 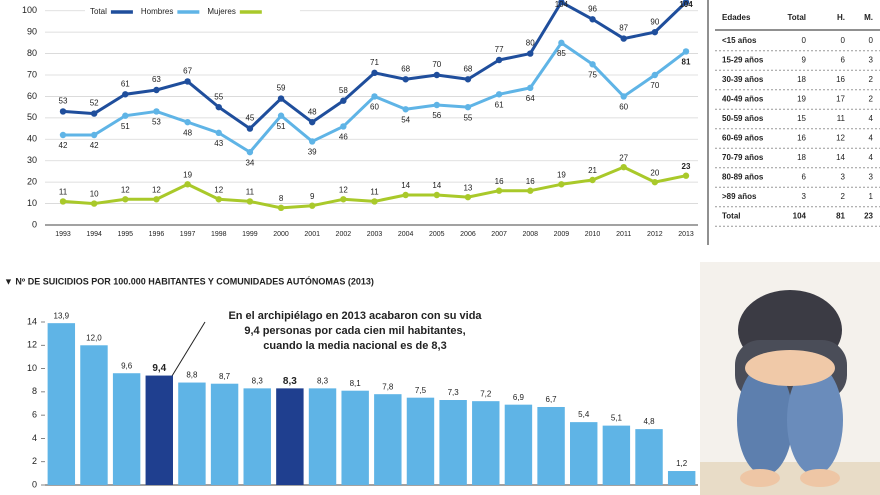 What do you see at coordinates (686, 62) in the screenshot?
I see `data-label: 81` at bounding box center [686, 62].